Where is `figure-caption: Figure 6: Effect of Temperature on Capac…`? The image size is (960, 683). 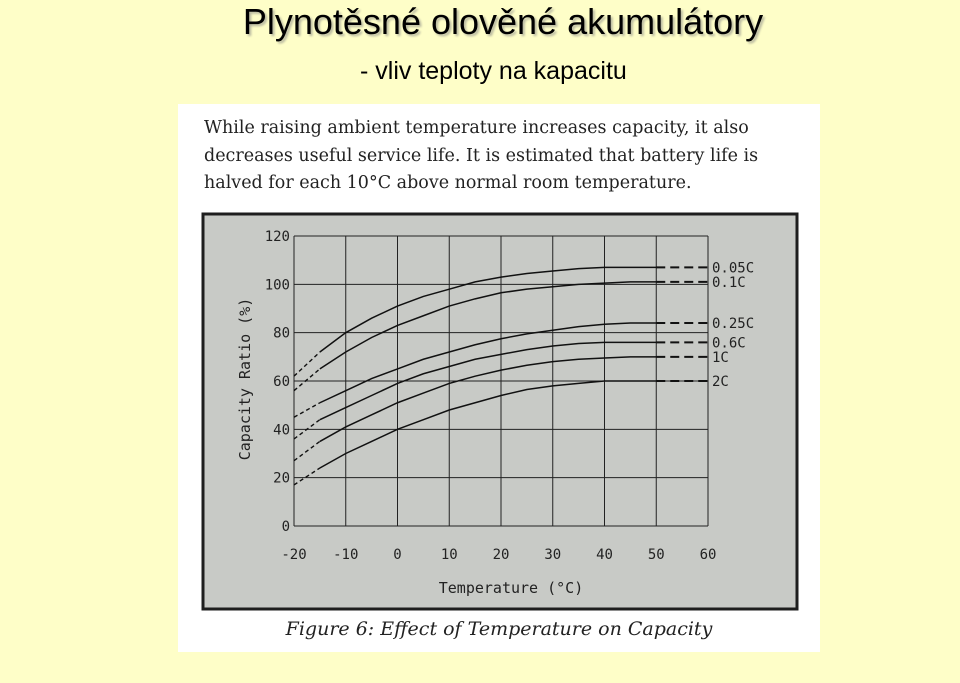 figure-caption: Figure 6: Effect of Temperature on Capac… is located at coordinates (499, 629).